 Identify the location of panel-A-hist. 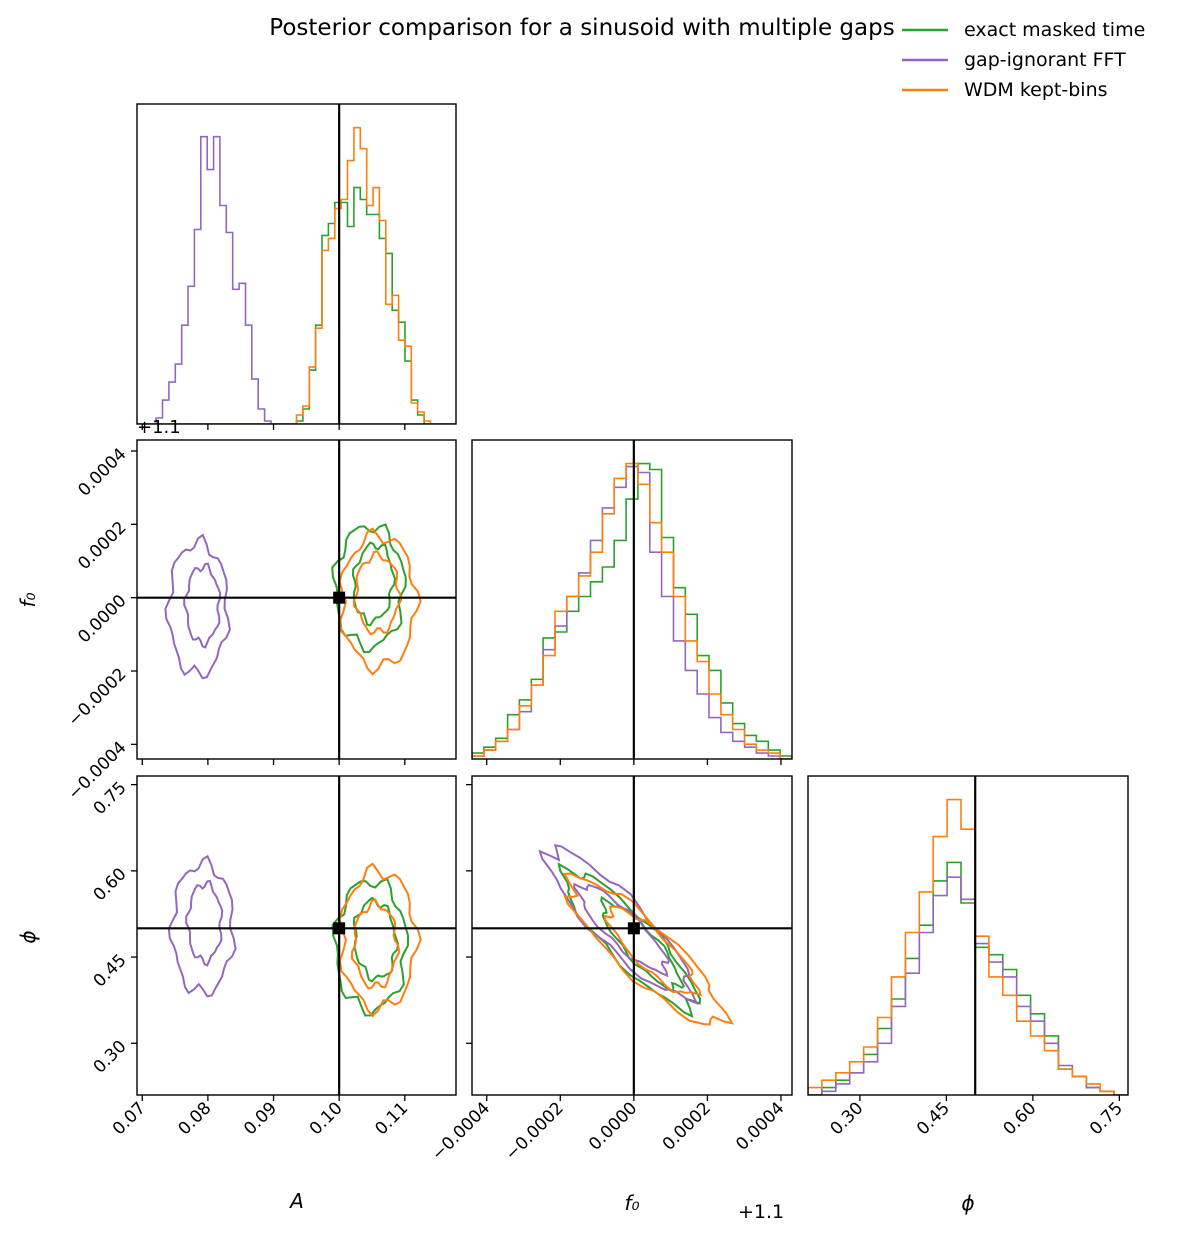
(296, 266).